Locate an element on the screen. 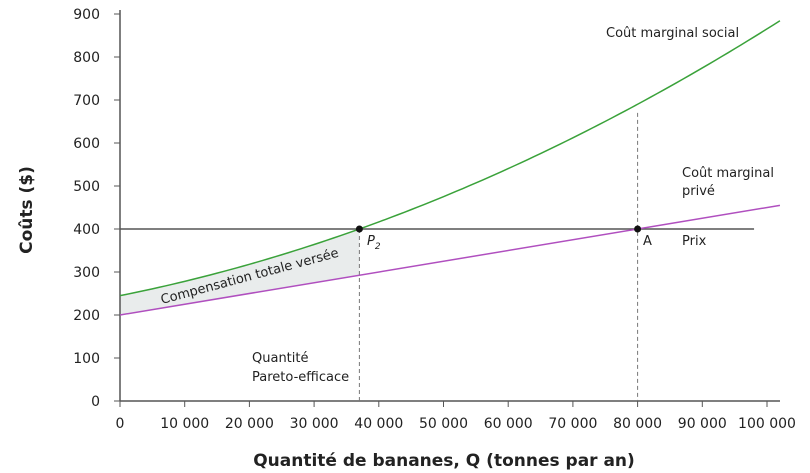  x-tick-label: 90 000 is located at coordinates (702, 424).